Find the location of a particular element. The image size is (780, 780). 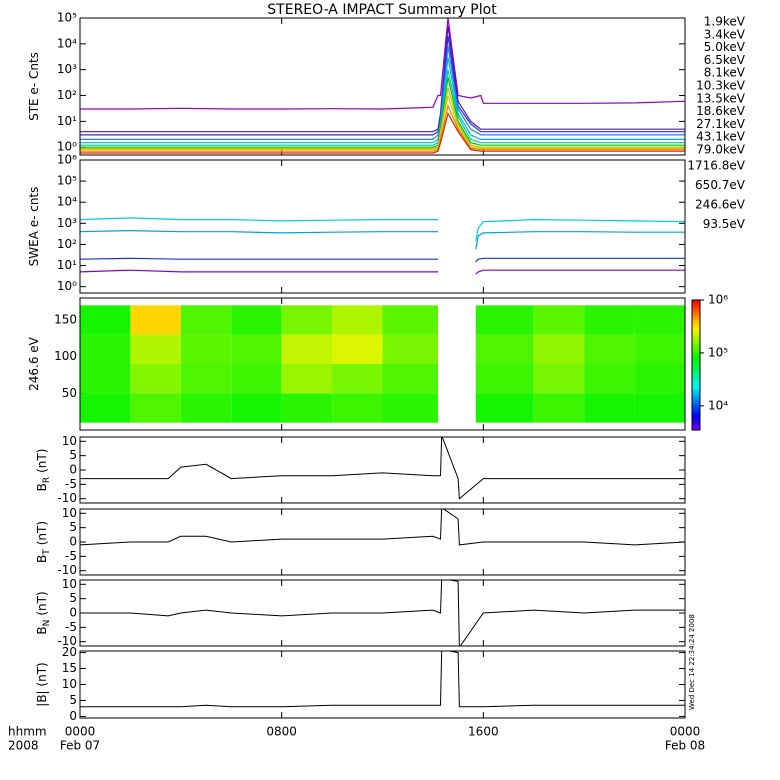

y-axis-title-main: |B| (nT) is located at coordinates (42, 684).